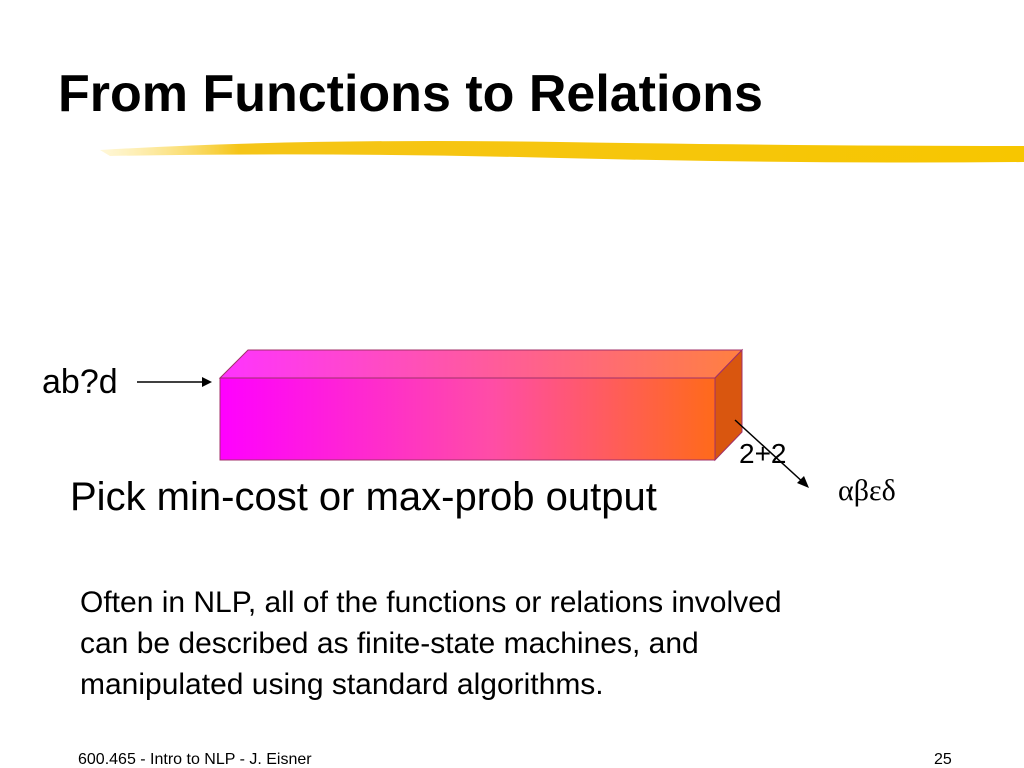 Image resolution: width=1024 pixels, height=768 pixels. Describe the element at coordinates (80, 382) in the screenshot. I see `input-label: ab?d` at that location.